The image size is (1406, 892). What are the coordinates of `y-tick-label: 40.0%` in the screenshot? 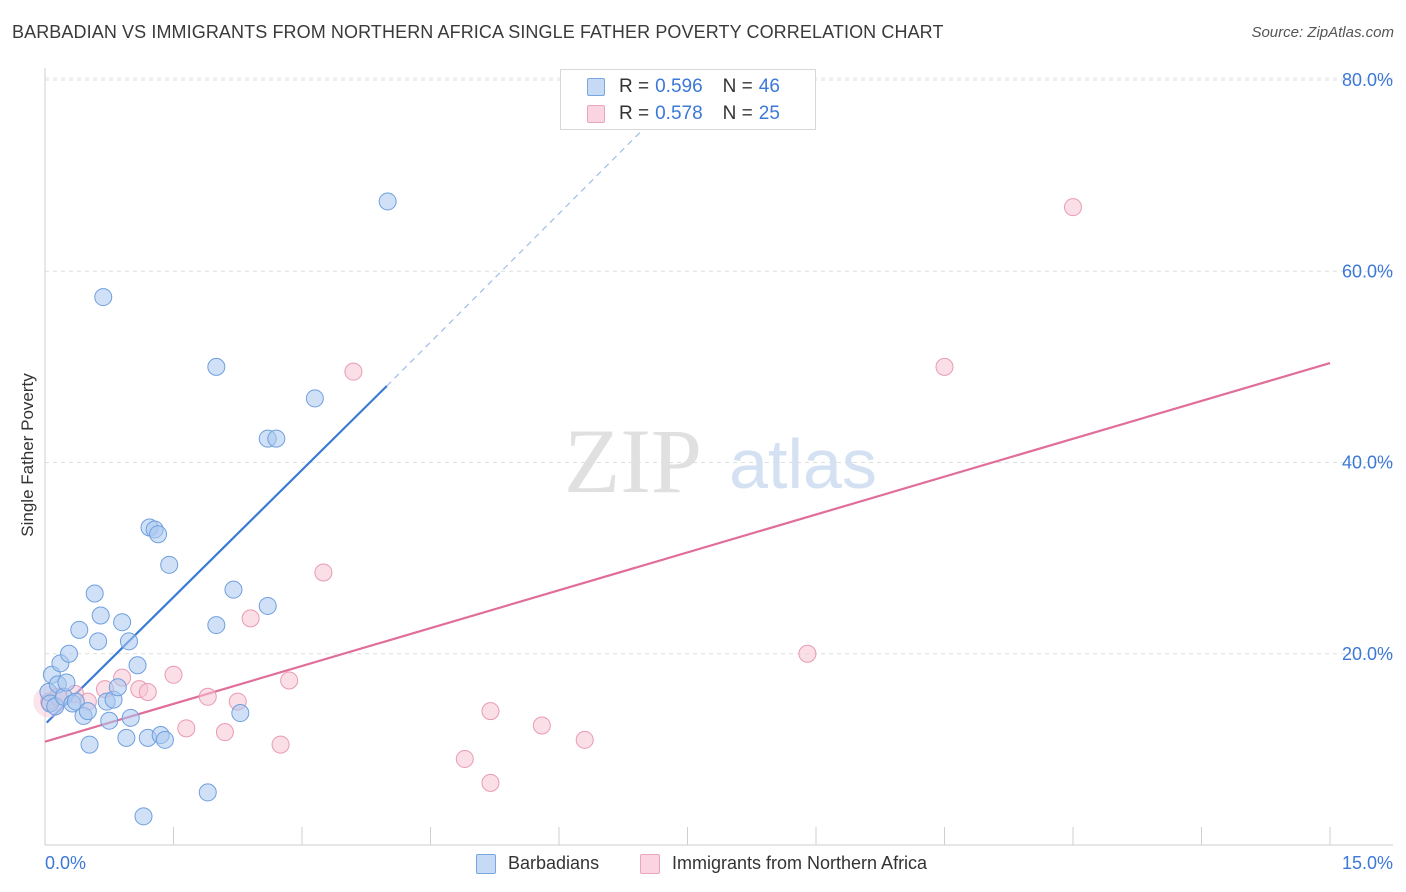 It's located at (1367, 463).